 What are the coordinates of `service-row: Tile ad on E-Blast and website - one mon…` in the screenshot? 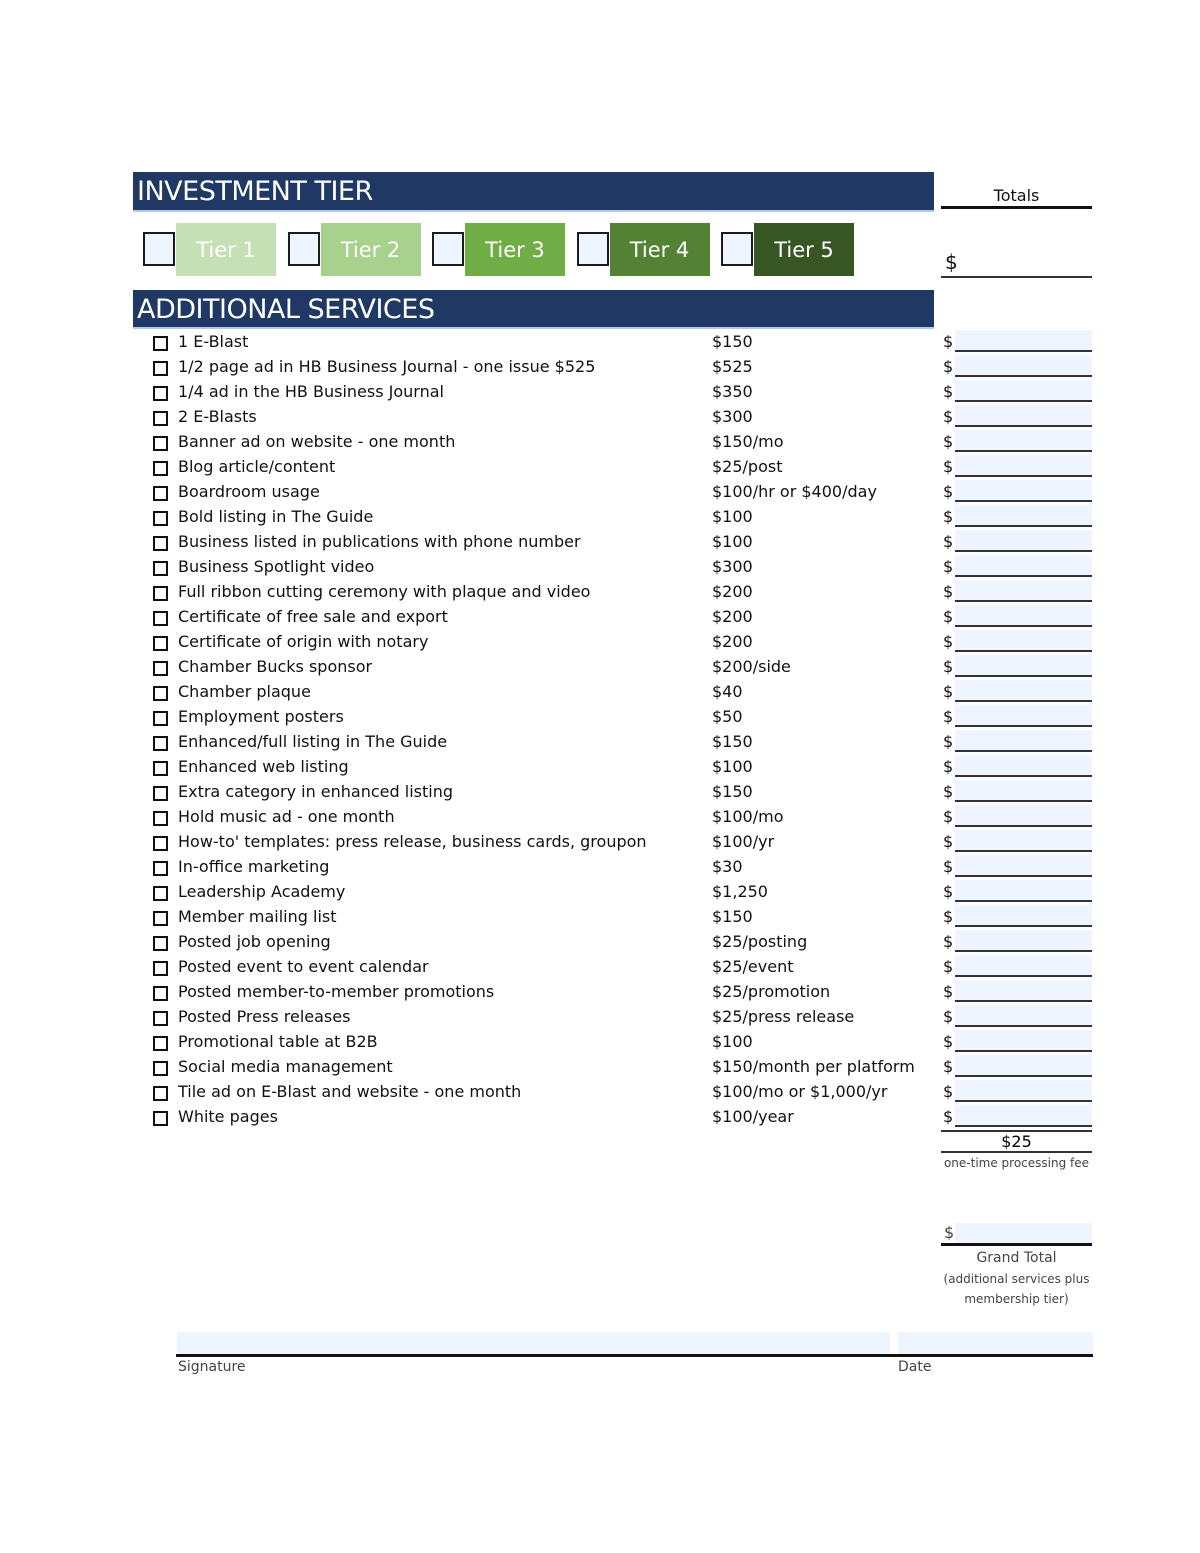 It's located at (625, 1092).